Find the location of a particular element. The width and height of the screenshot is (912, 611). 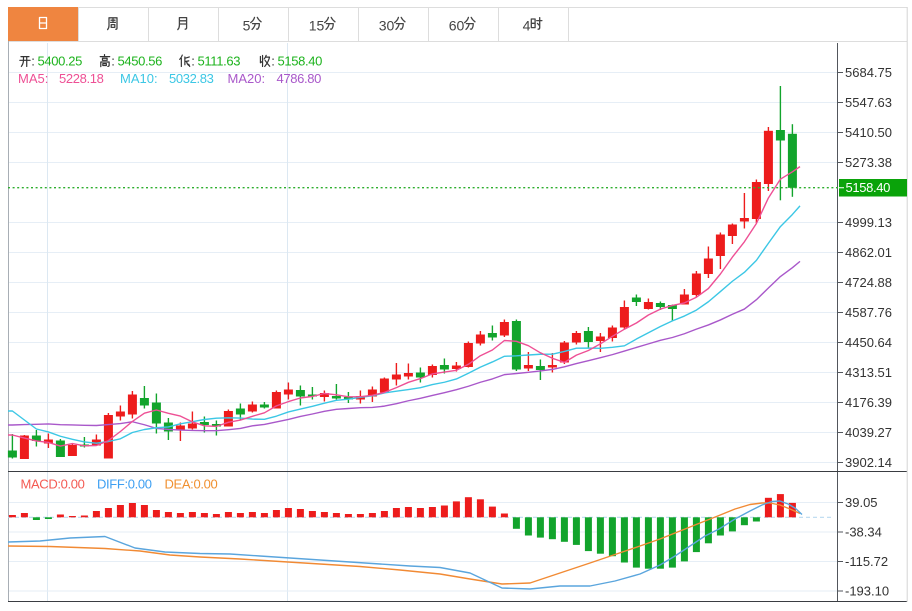

svg-text: MA5: is located at coordinates (33, 78).